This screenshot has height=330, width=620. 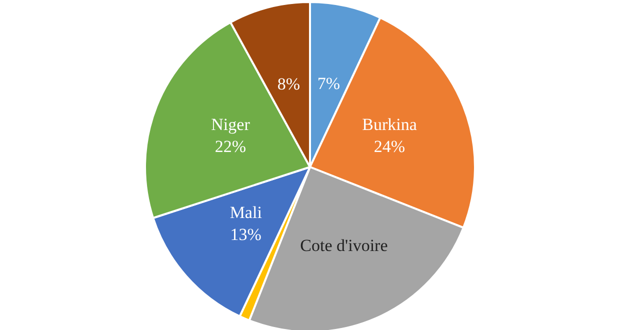 What do you see at coordinates (288, 84) in the screenshot?
I see `data-label: 8%` at bounding box center [288, 84].